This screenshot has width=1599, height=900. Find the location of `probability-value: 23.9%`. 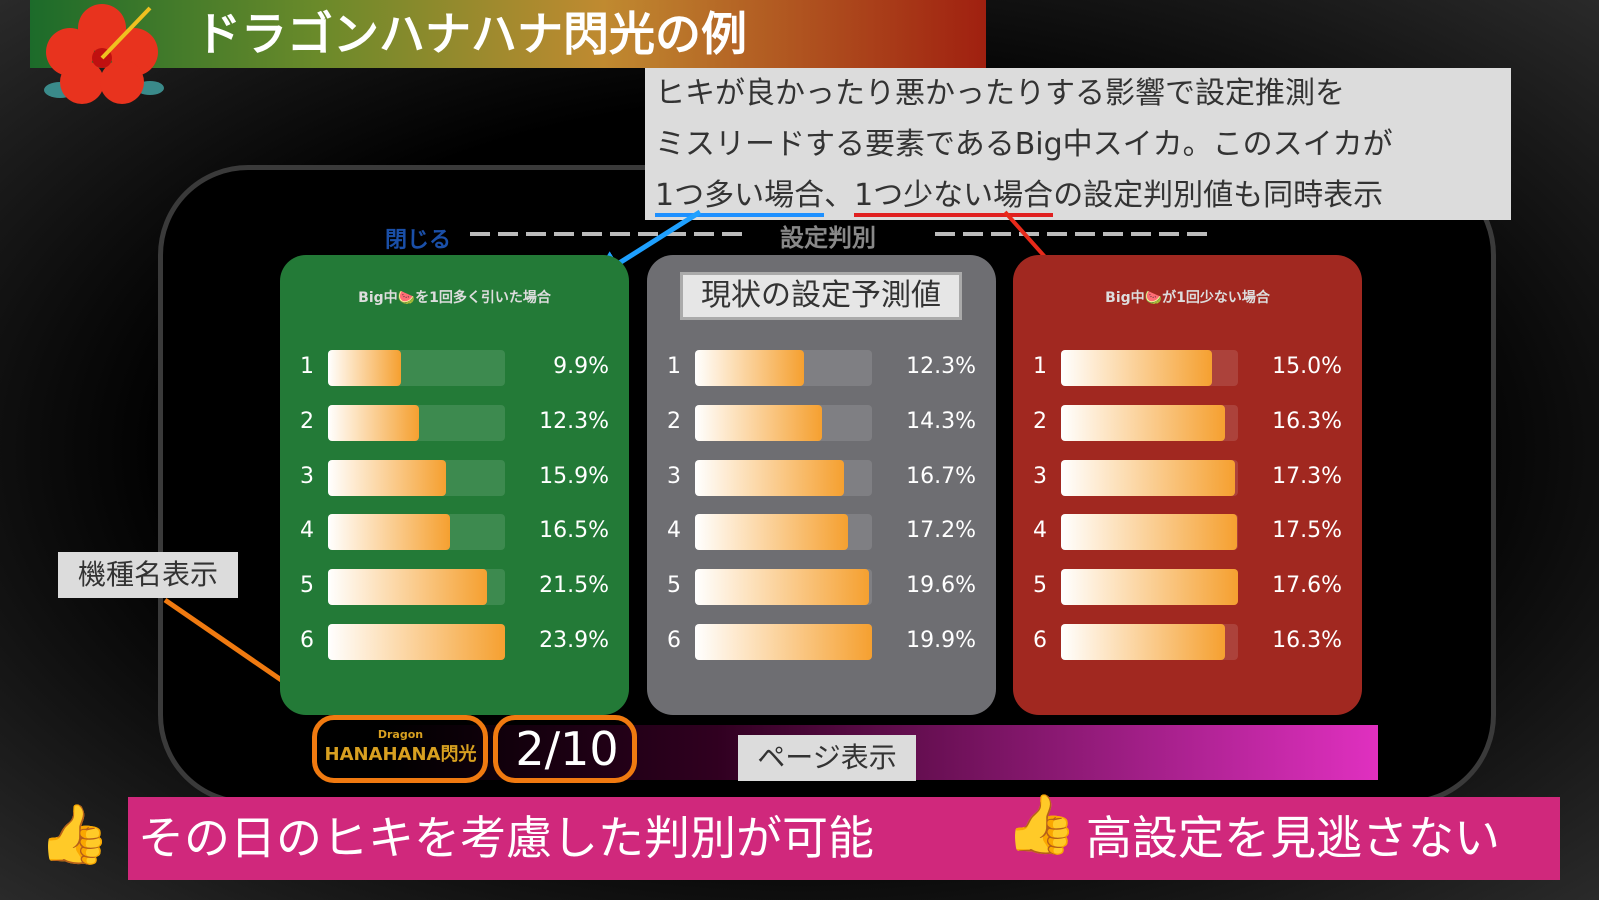

probability-value: 23.9% is located at coordinates (574, 640).